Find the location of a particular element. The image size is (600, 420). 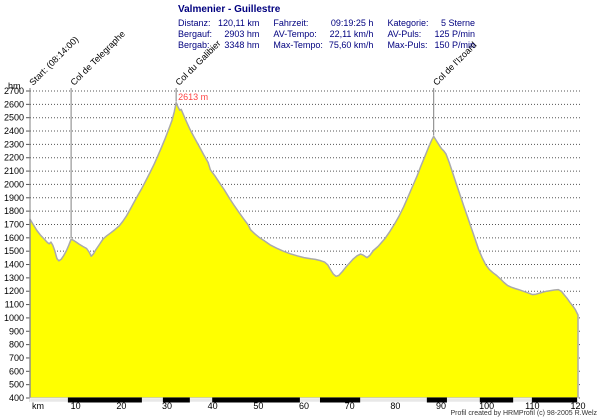

stat-label: Distanz: is located at coordinates (194, 23).